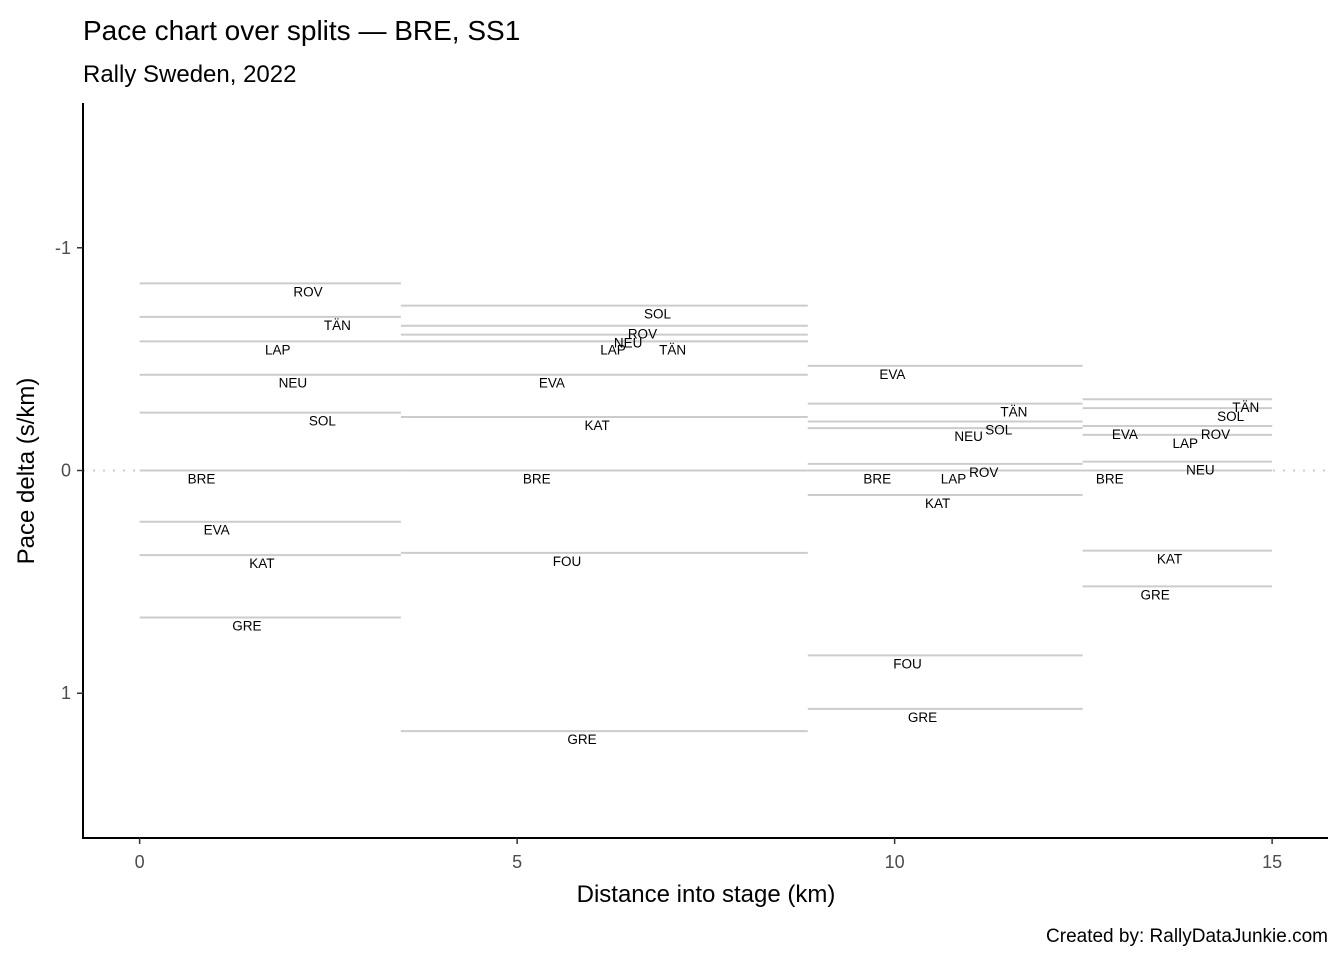  Describe the element at coordinates (1186, 443) in the screenshot. I see `driver-label-lap-split-4: LAP` at that location.